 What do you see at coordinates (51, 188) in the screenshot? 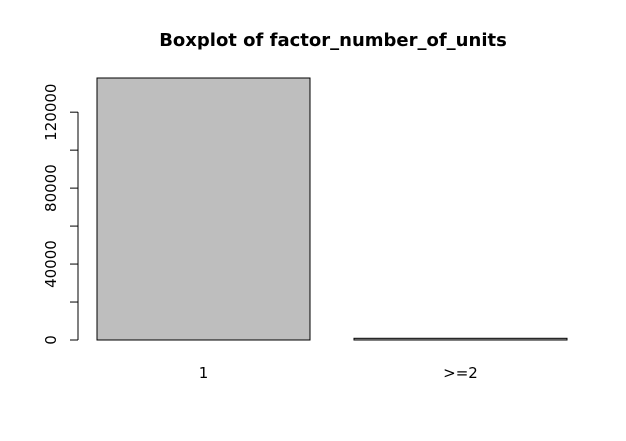
I see `y-tick-label: 80000` at bounding box center [51, 188].